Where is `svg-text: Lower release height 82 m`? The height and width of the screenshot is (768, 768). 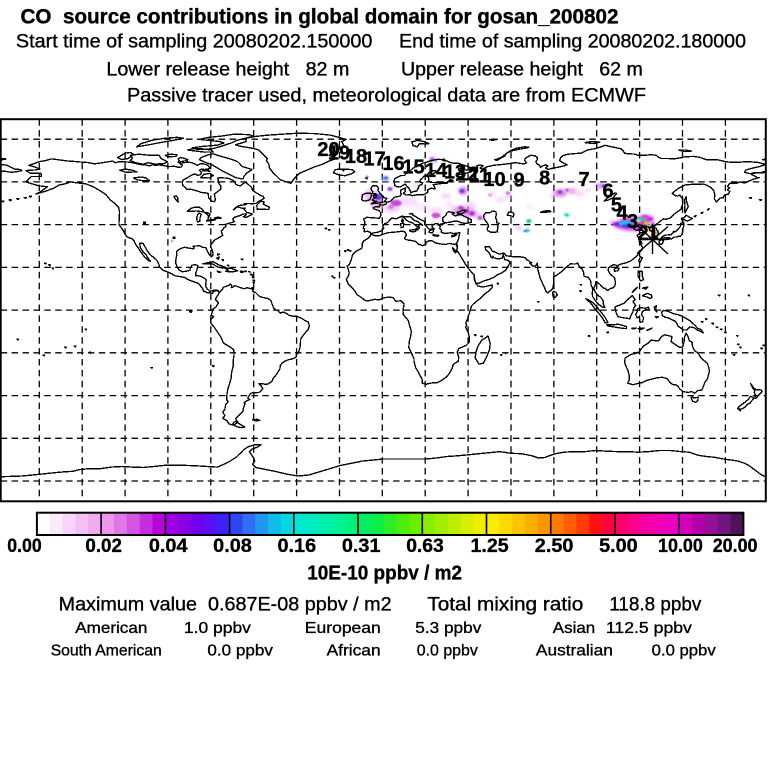
svg-text: Lower release height 82 m is located at coordinates (227, 70).